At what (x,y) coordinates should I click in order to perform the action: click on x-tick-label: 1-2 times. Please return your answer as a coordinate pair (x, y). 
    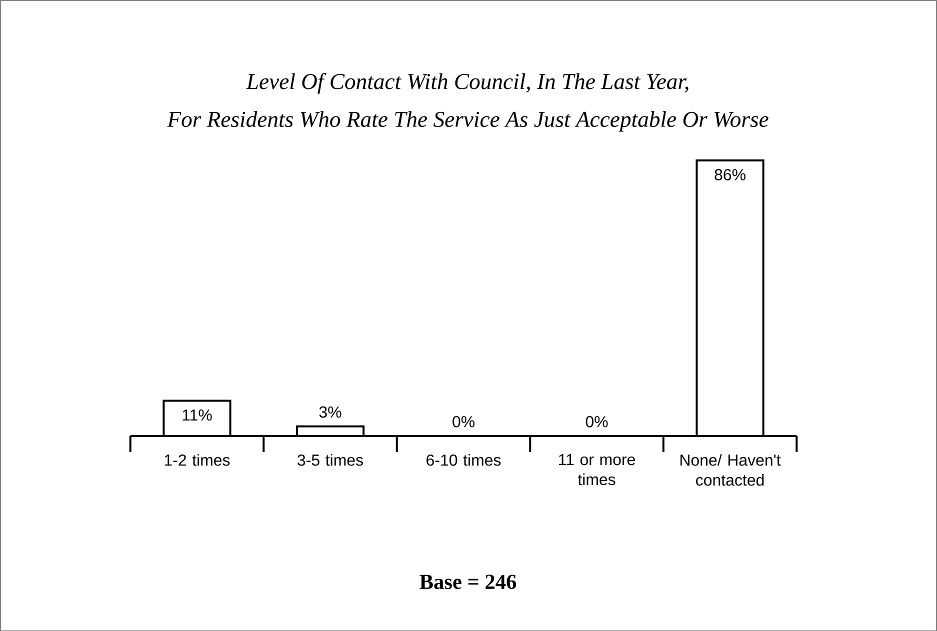
    Looking at the image, I should click on (197, 460).